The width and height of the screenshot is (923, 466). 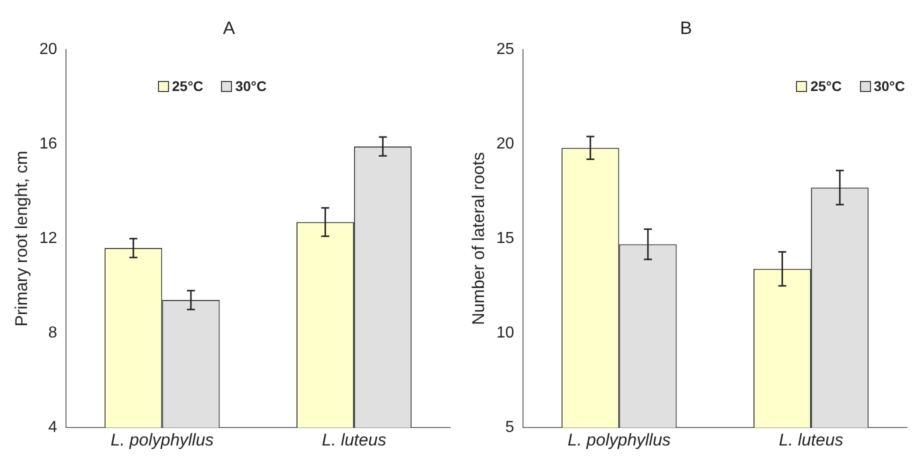 What do you see at coordinates (505, 239) in the screenshot?
I see `y-tick-label: 15` at bounding box center [505, 239].